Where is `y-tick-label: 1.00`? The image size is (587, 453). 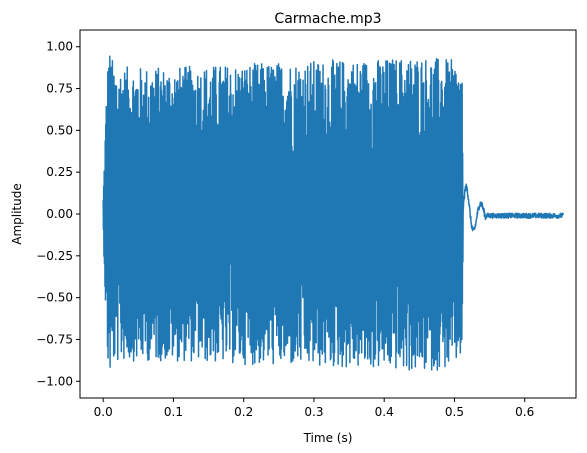 y-tick-label: 1.00 is located at coordinates (59, 47).